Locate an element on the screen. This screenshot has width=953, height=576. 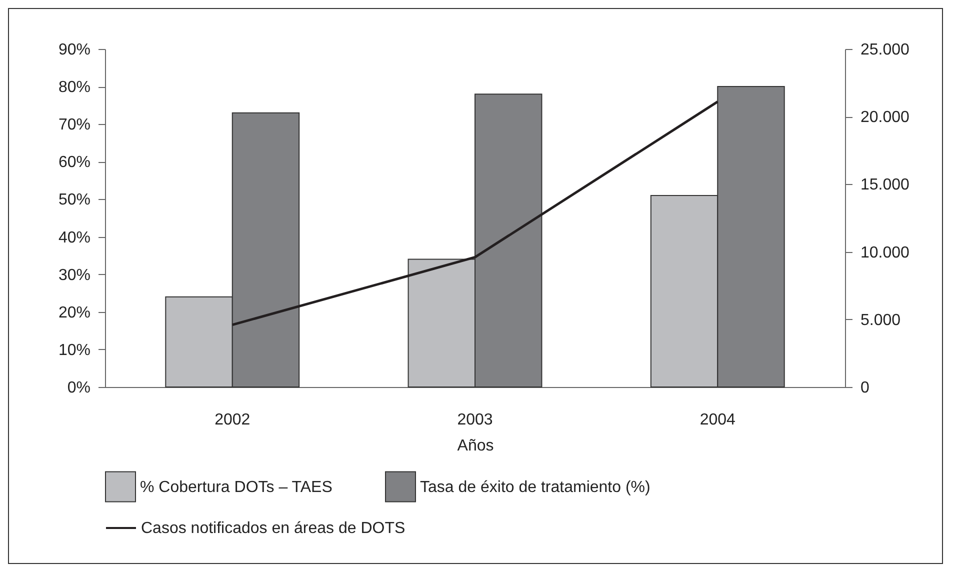
y-tick-label: 80% is located at coordinates (74, 87).